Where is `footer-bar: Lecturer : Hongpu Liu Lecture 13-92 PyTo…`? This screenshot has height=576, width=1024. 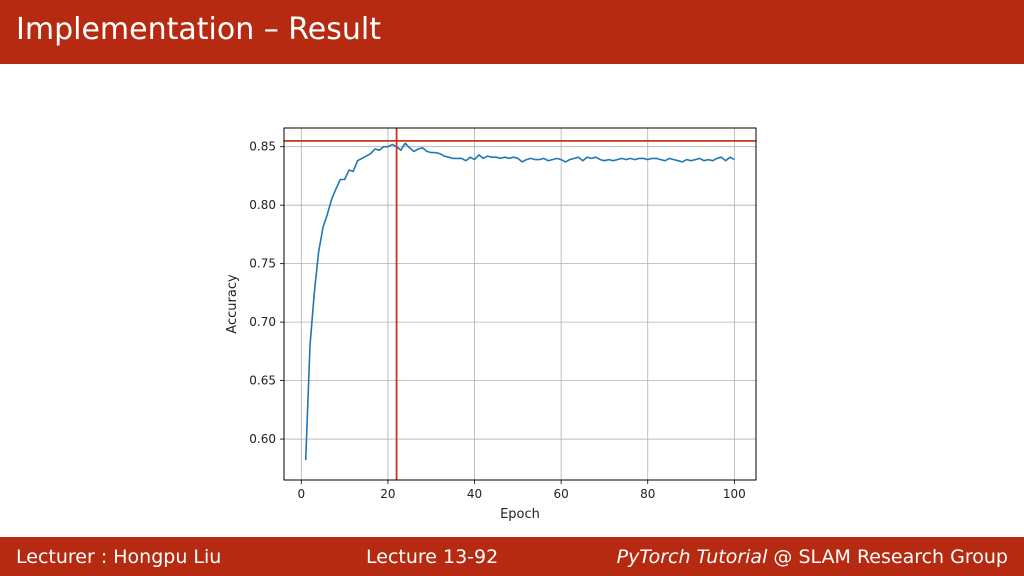
footer-bar: Lecturer : Hongpu Liu Lecture 13-92 PyTo… is located at coordinates (512, 556).